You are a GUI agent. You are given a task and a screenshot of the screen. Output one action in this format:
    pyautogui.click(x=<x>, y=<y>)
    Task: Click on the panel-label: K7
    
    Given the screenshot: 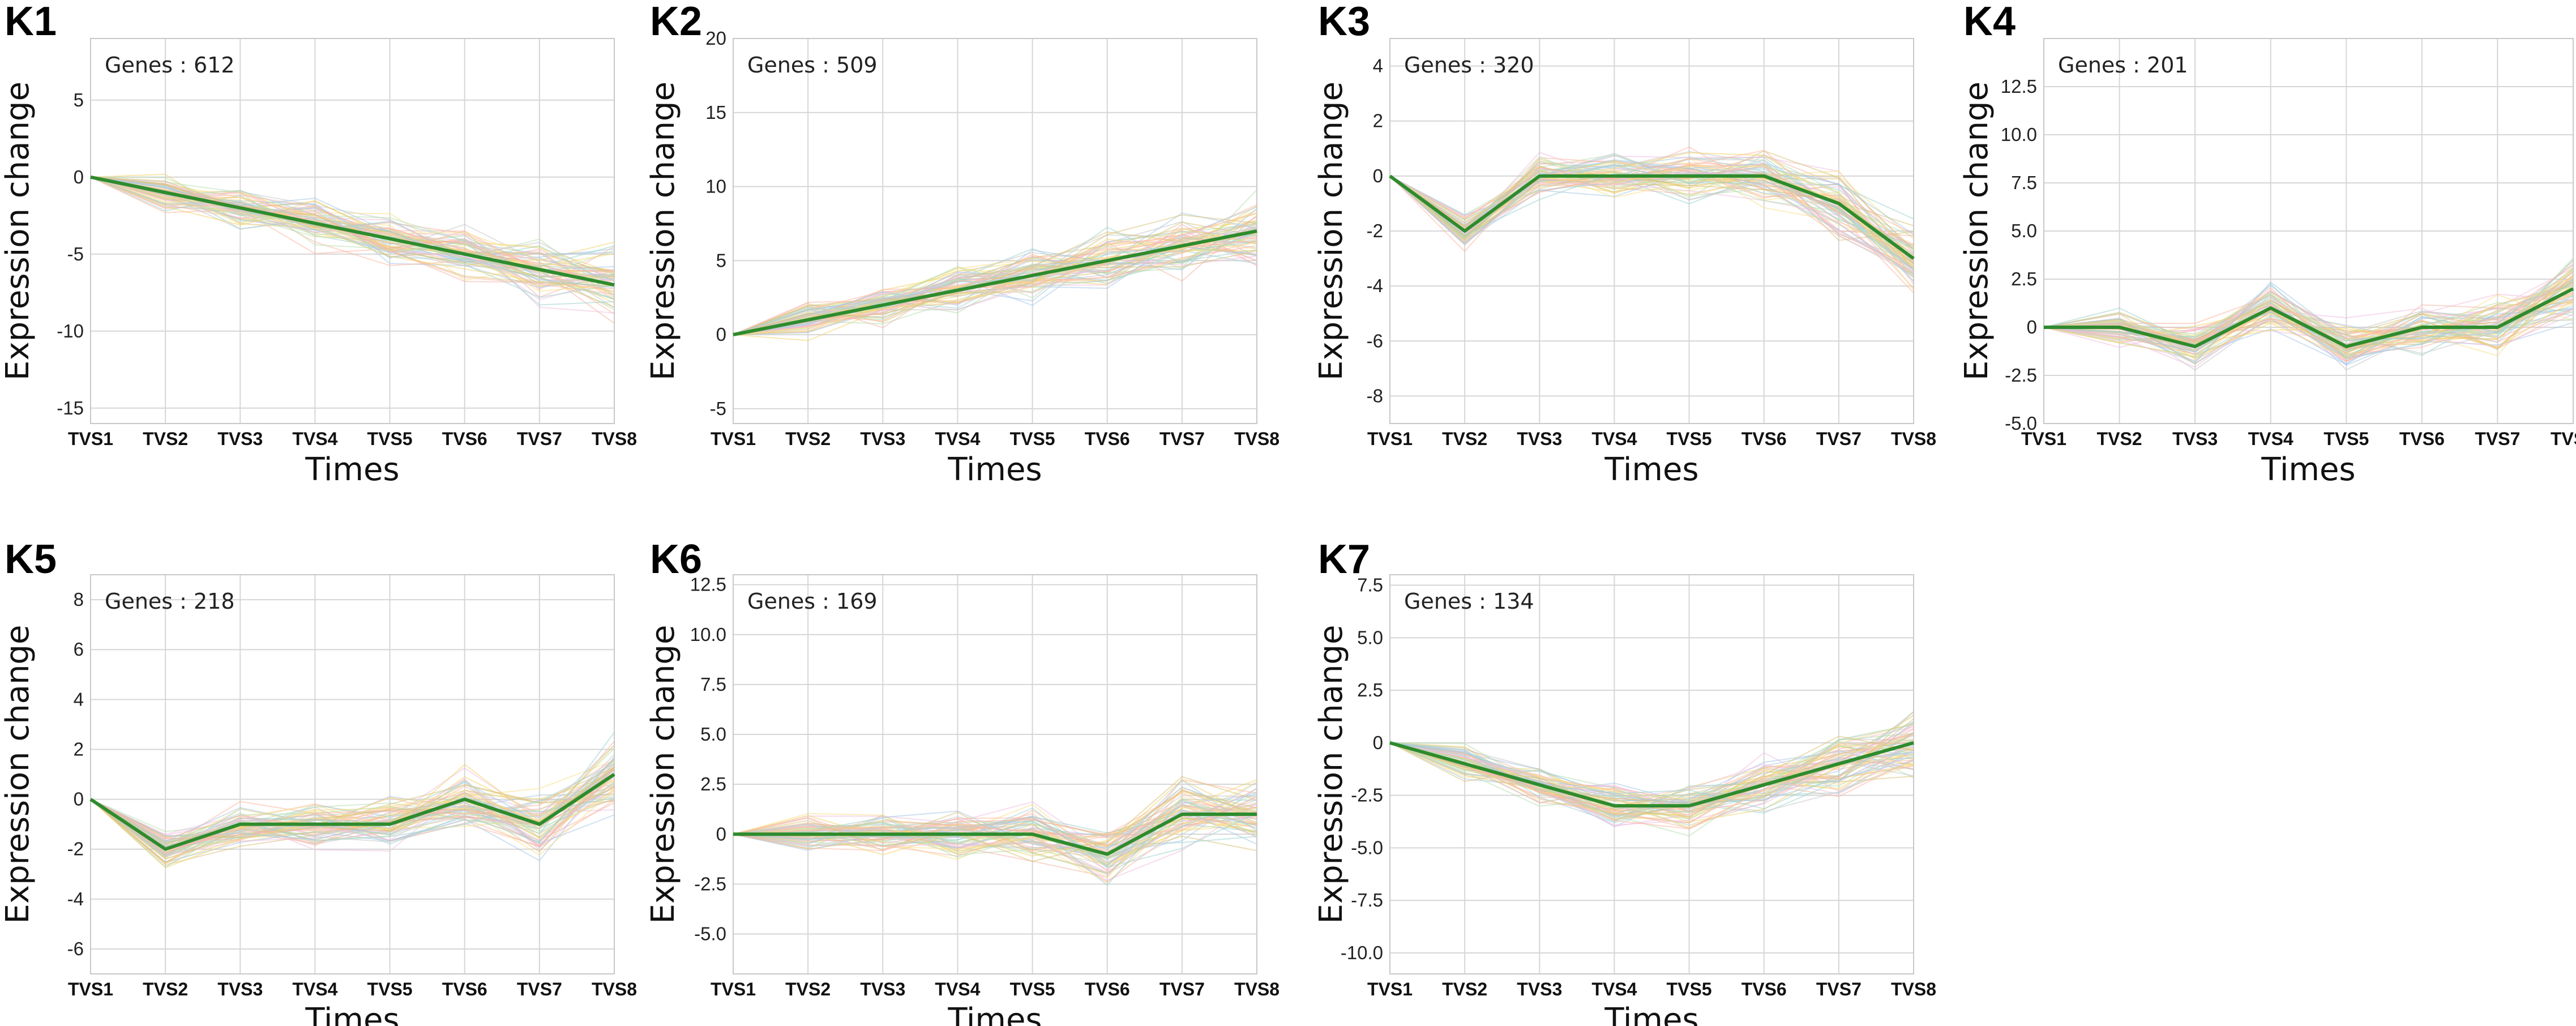 What is the action you would take?
    pyautogui.click(x=1344, y=559)
    